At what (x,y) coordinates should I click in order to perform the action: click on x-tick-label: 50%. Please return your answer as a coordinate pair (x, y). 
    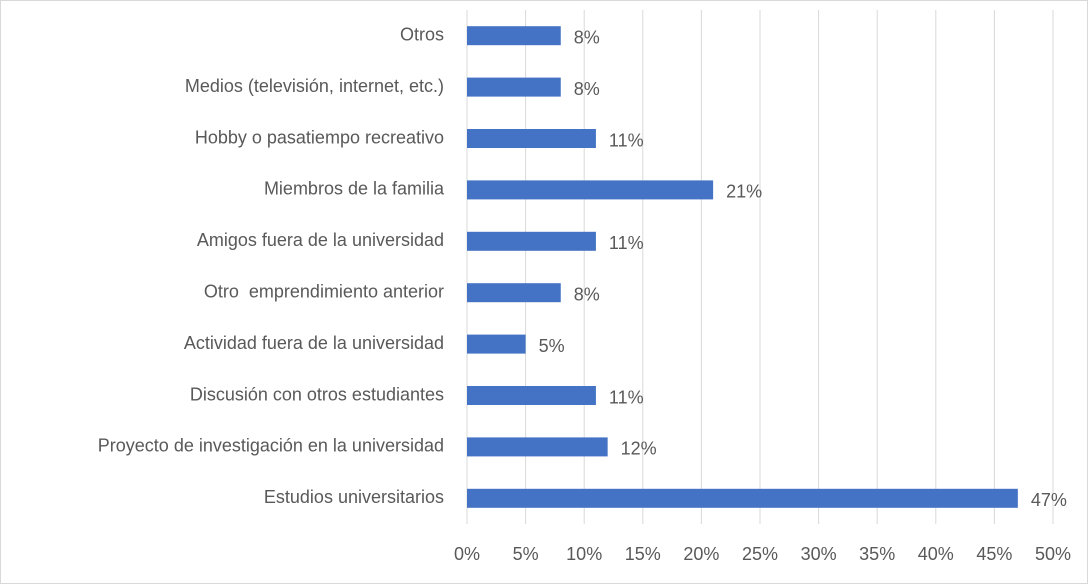
    Looking at the image, I should click on (1053, 554).